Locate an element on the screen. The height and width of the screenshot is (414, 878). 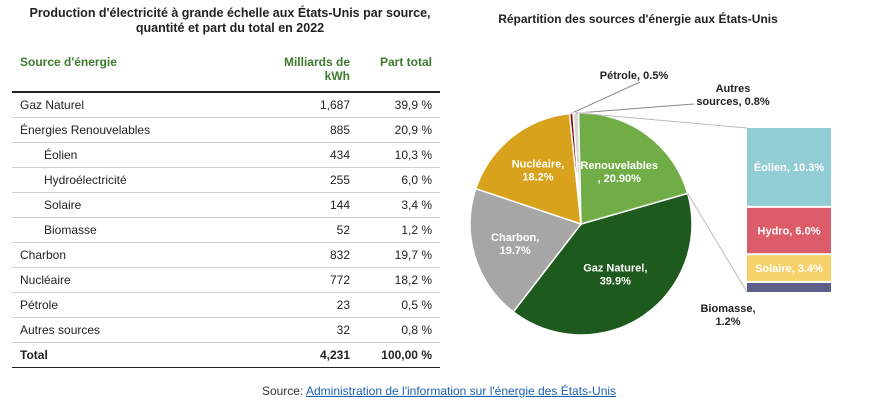
row-value: 434 is located at coordinates (300, 155).